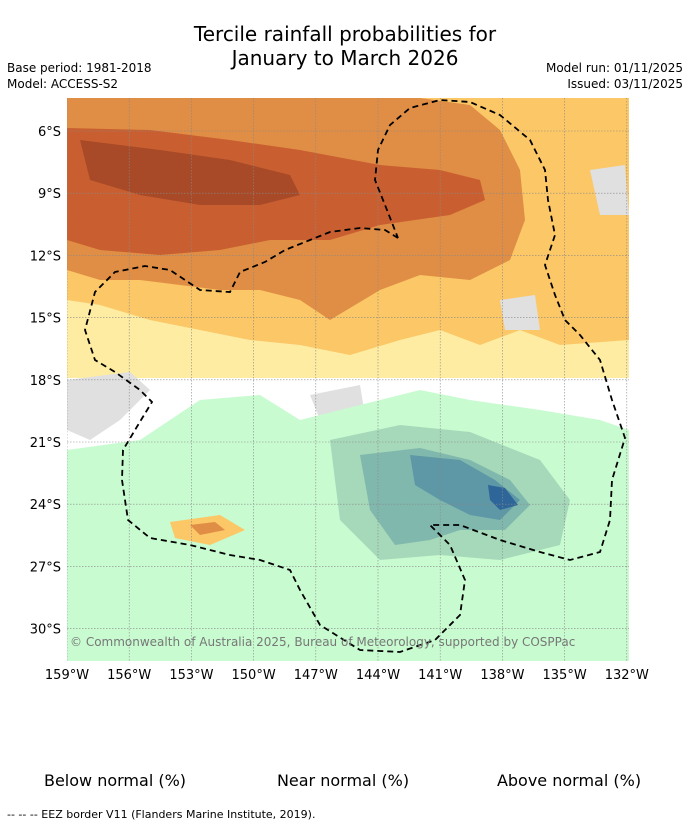 The image size is (690, 827). Describe the element at coordinates (79, 68) in the screenshot. I see `base-period: Base period: 1981-2018` at that location.